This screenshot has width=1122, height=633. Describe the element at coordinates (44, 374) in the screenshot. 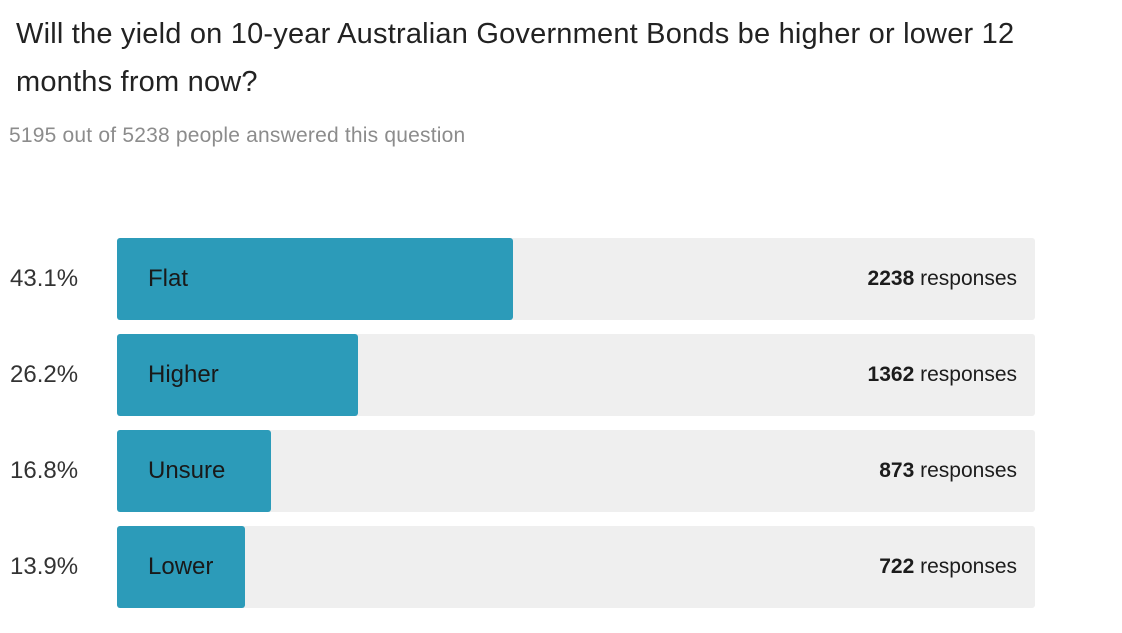

I see `percent-label: 26.2%` at that location.